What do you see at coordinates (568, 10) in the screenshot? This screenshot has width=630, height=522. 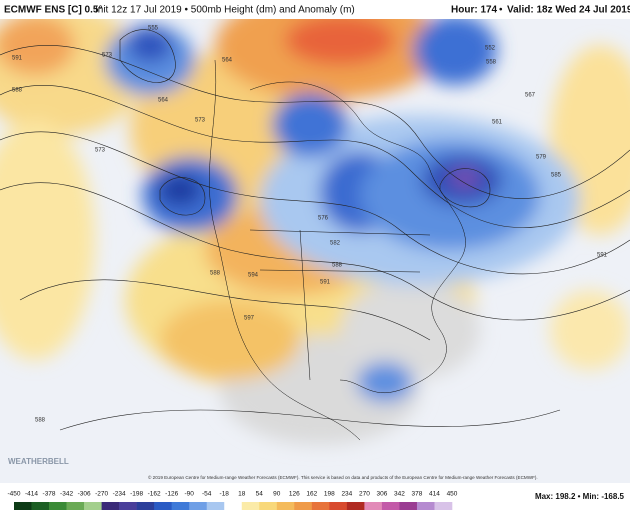 I see `valid: Valid: 18z Wed 24 Jul 2019` at bounding box center [568, 10].